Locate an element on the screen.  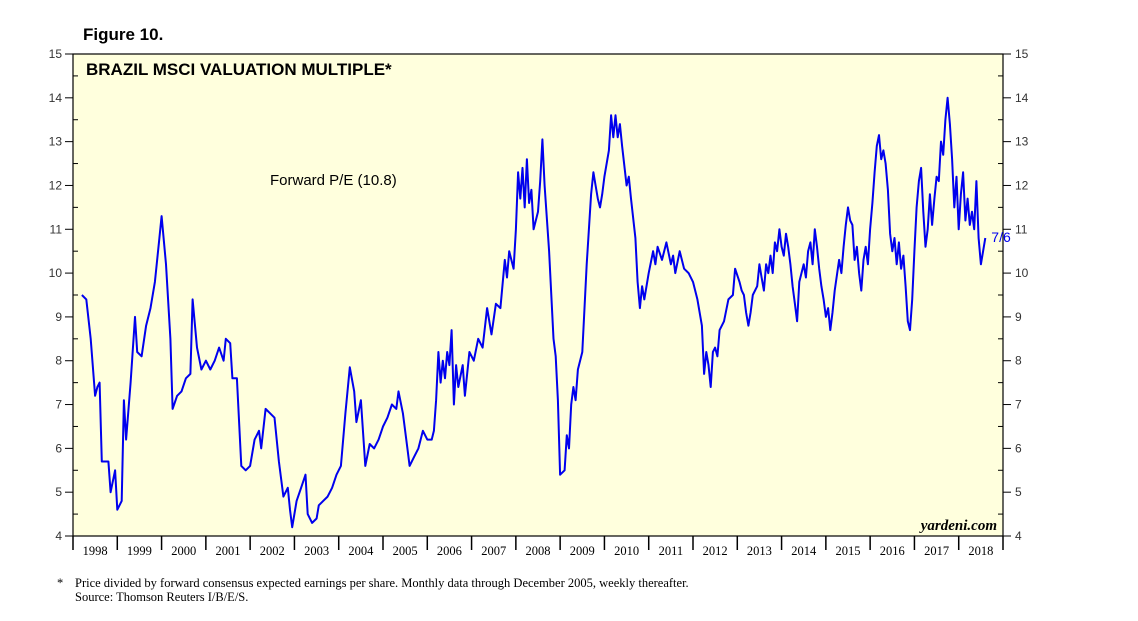
x-year-label: 1998 is located at coordinates (95, 551).